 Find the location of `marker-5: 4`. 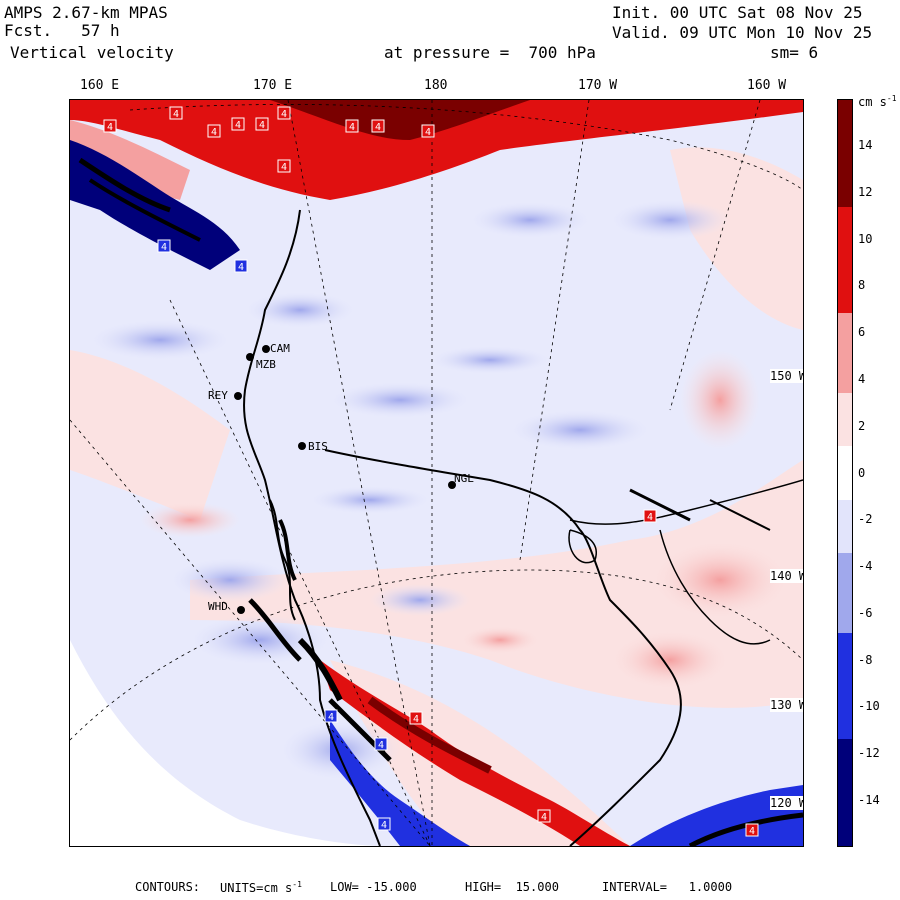

marker-5: 4 is located at coordinates (262, 125).